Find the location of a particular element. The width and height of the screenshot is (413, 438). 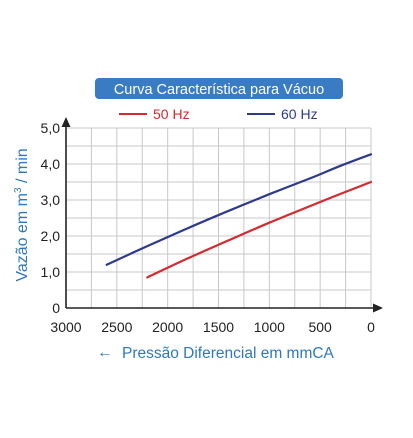

y-tick-label: 3,0 is located at coordinates (51, 200).